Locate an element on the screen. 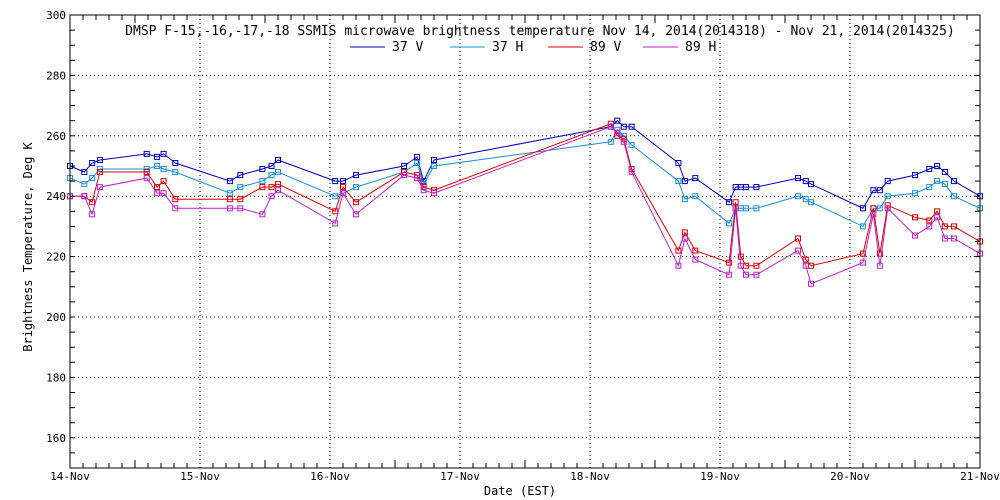 Image resolution: width=1000 pixels, height=500 pixels. x-axis-title: Date (EST) is located at coordinates (520, 491).